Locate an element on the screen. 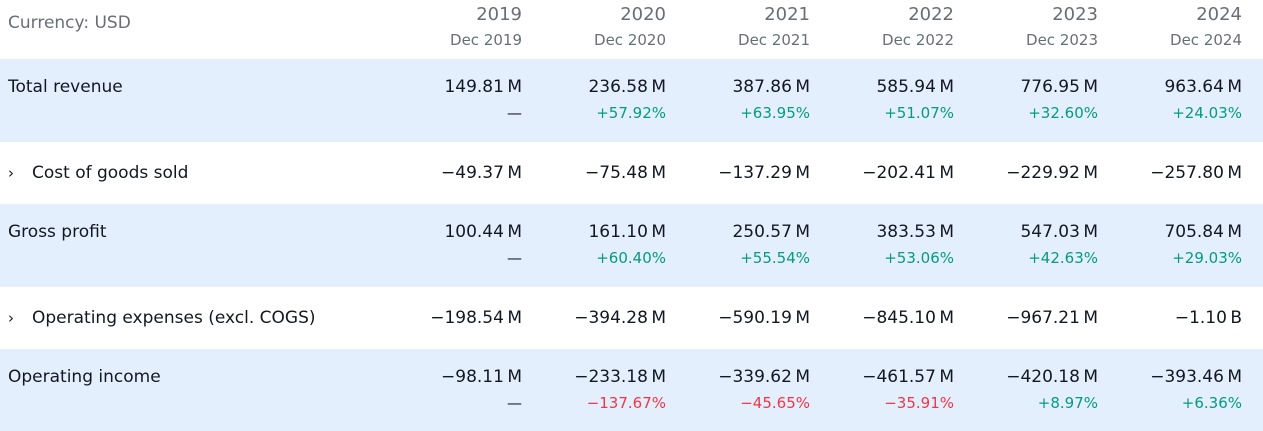 The image size is (1263, 431). row-label-expandable: › Operating expenses (excl. COGS) is located at coordinates (200, 318).